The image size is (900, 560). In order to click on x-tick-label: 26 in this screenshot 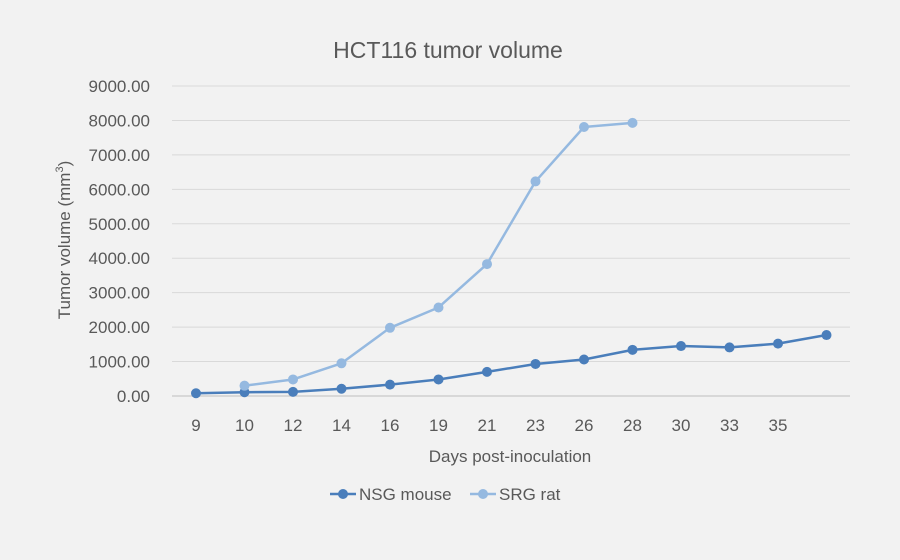, I will do `click(584, 425)`.